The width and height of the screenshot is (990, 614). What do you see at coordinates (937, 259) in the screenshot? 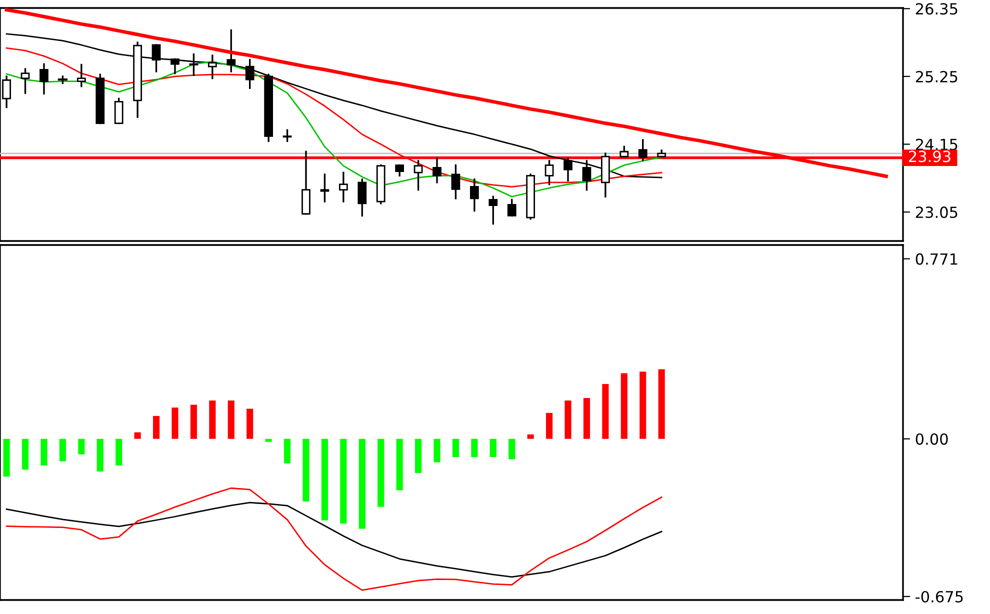
I see `y-tick-label: 0.771` at bounding box center [937, 259].